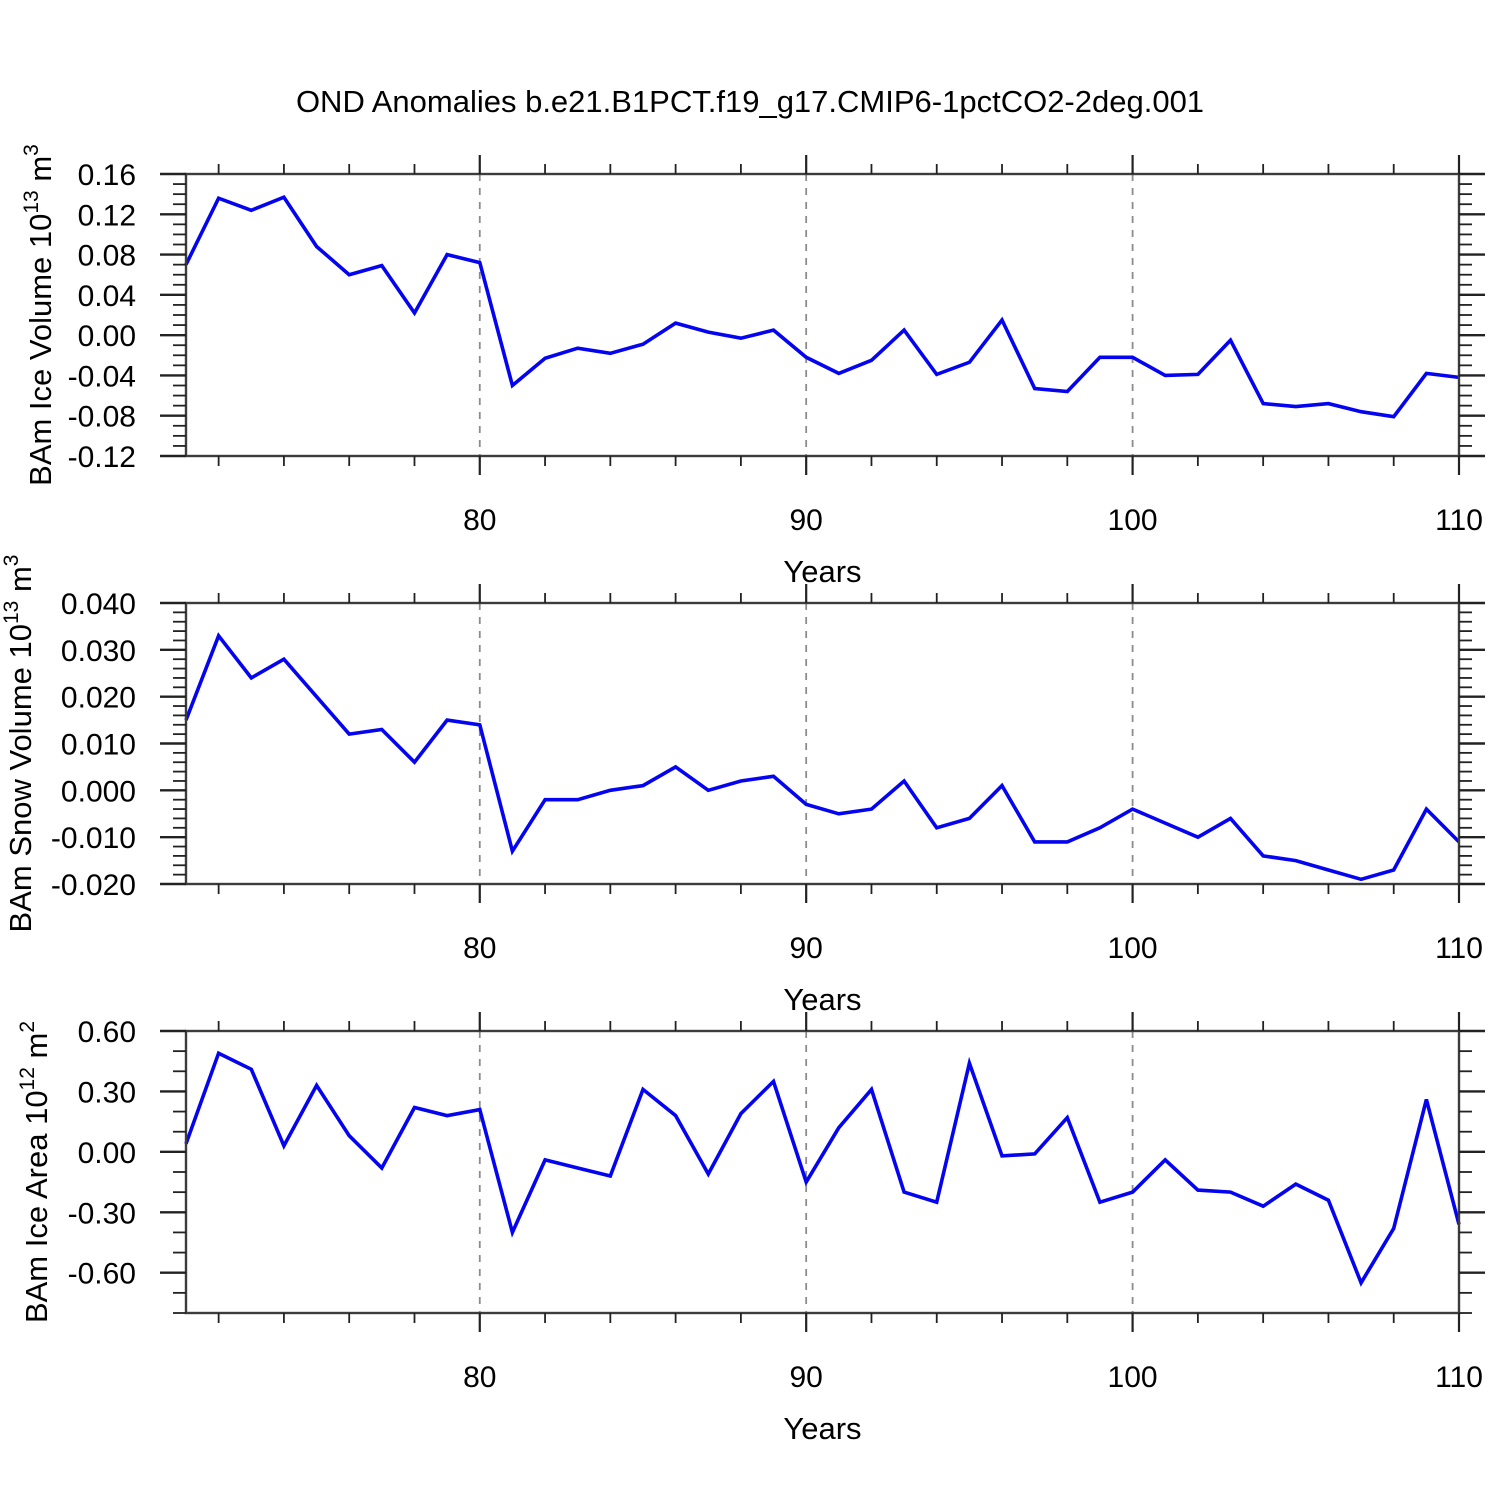  I want to click on y-tick-label: 0.000, so click(98, 791).